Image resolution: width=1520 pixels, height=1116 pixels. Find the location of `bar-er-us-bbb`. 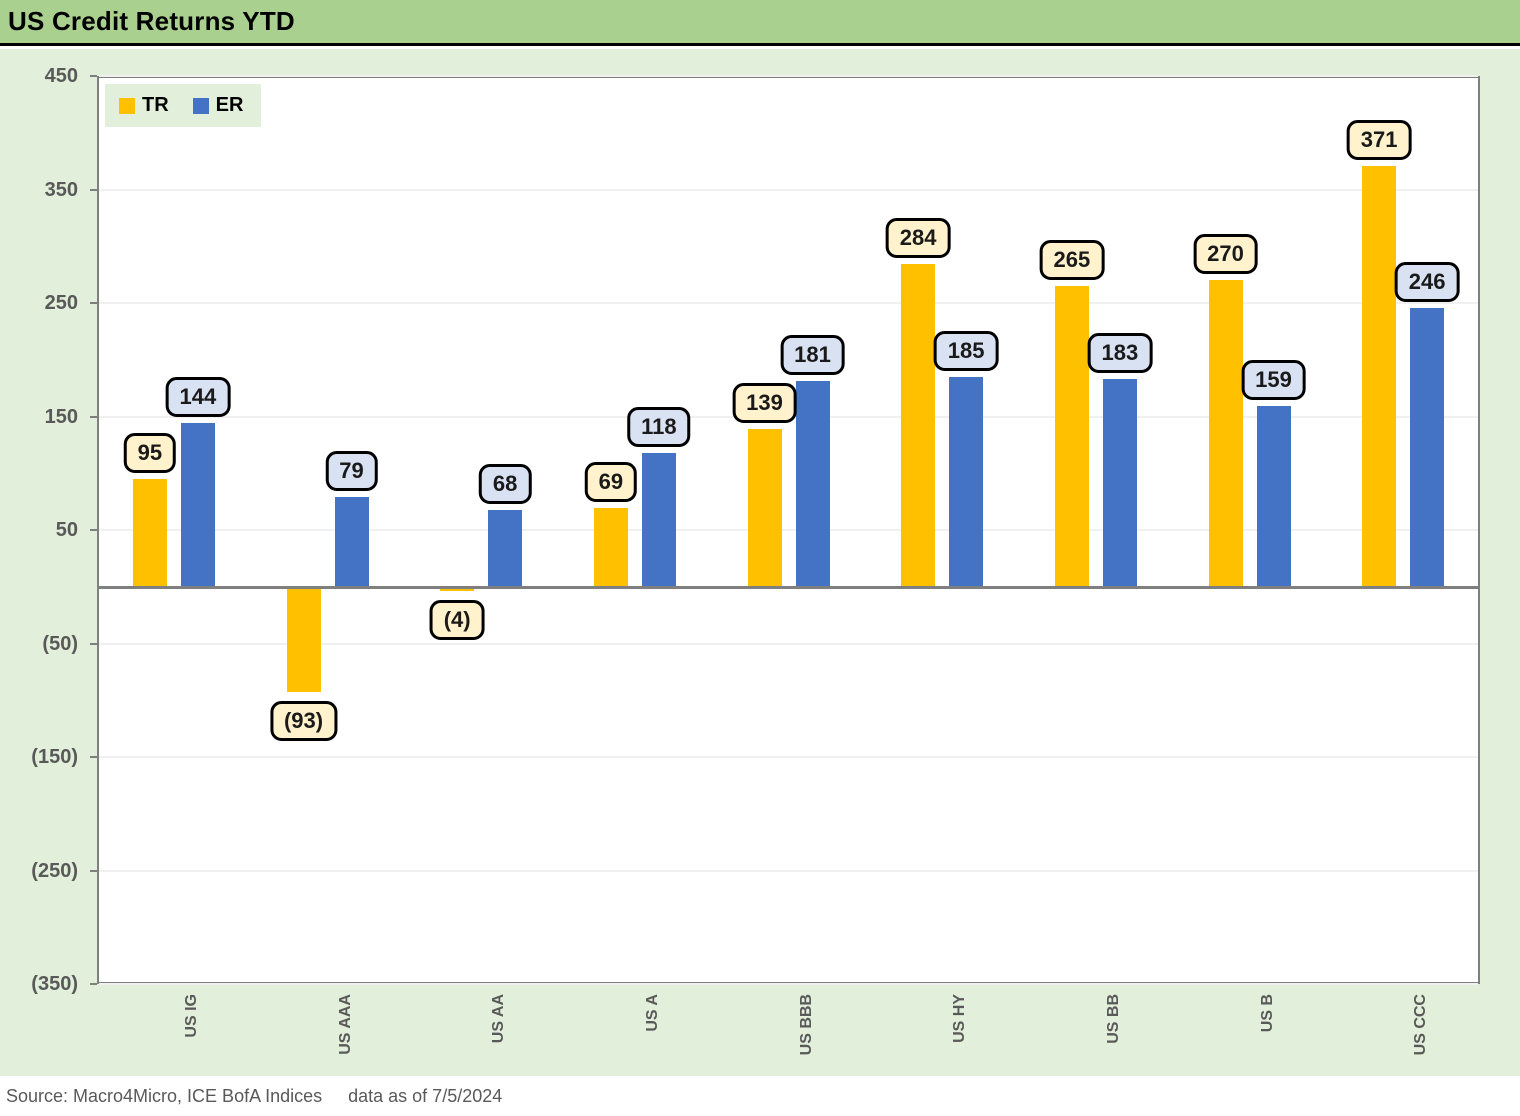

bar-er-us-bbb is located at coordinates (812, 484).